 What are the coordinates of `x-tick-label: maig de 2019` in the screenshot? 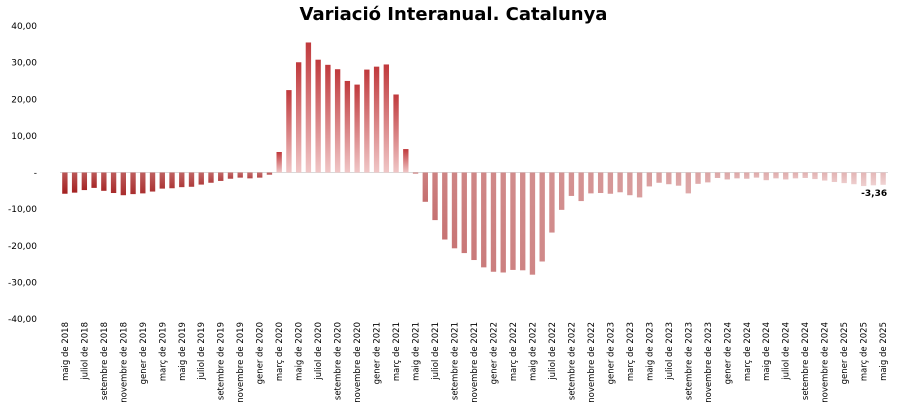 It's located at (183, 351).